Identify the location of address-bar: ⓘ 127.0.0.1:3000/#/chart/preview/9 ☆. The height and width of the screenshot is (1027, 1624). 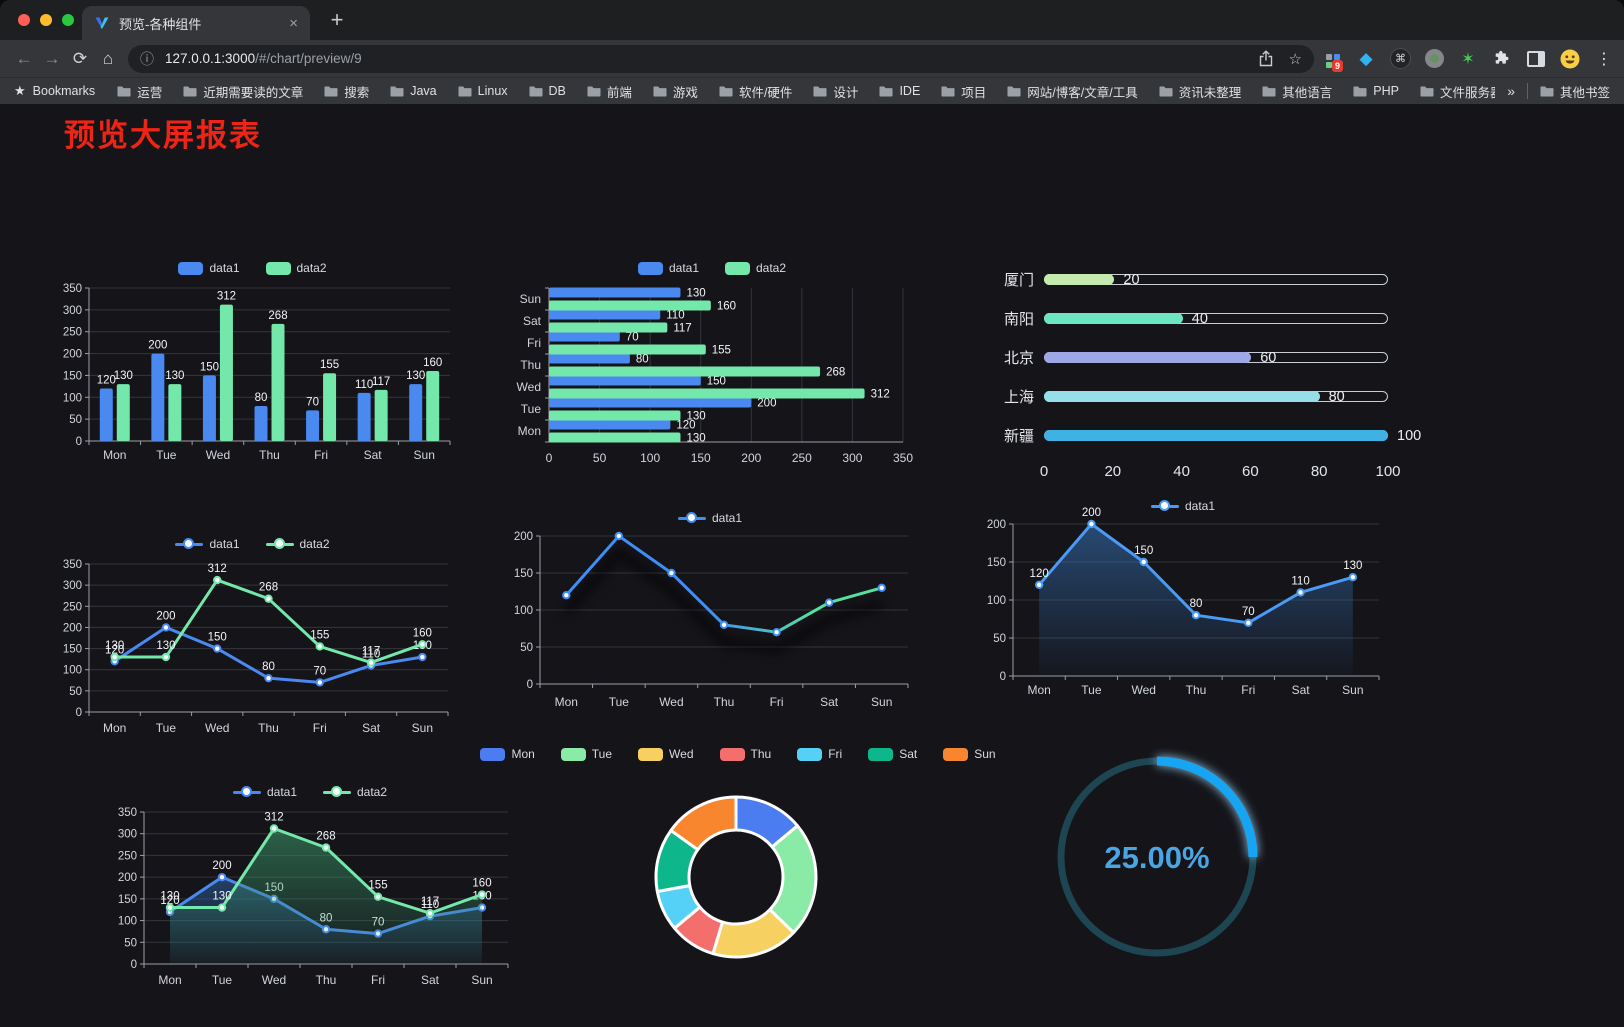
(721, 58).